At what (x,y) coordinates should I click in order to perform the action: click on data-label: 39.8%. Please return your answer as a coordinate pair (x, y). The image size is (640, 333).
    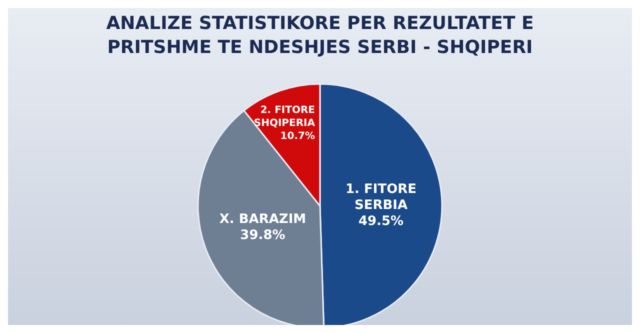
    Looking at the image, I should click on (263, 235).